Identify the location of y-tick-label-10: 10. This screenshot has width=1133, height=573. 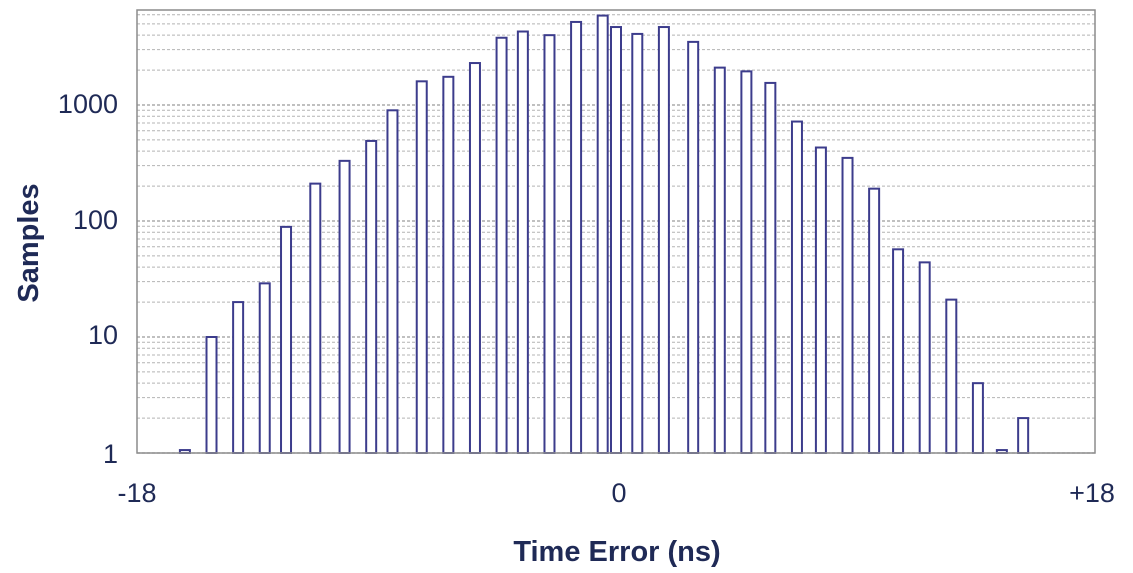
(103, 335).